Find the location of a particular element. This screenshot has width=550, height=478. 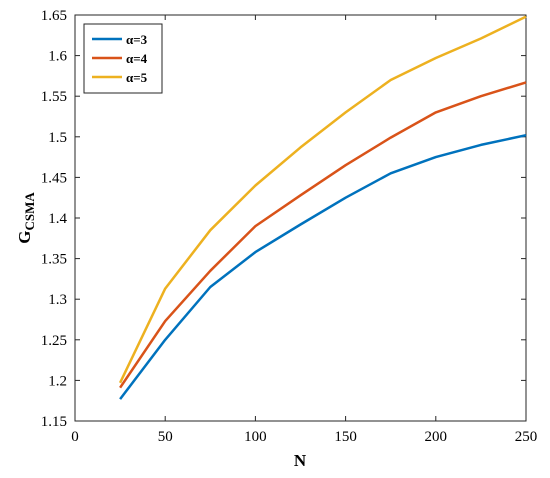

y-tick-label: 1.6 is located at coordinates (57, 57).